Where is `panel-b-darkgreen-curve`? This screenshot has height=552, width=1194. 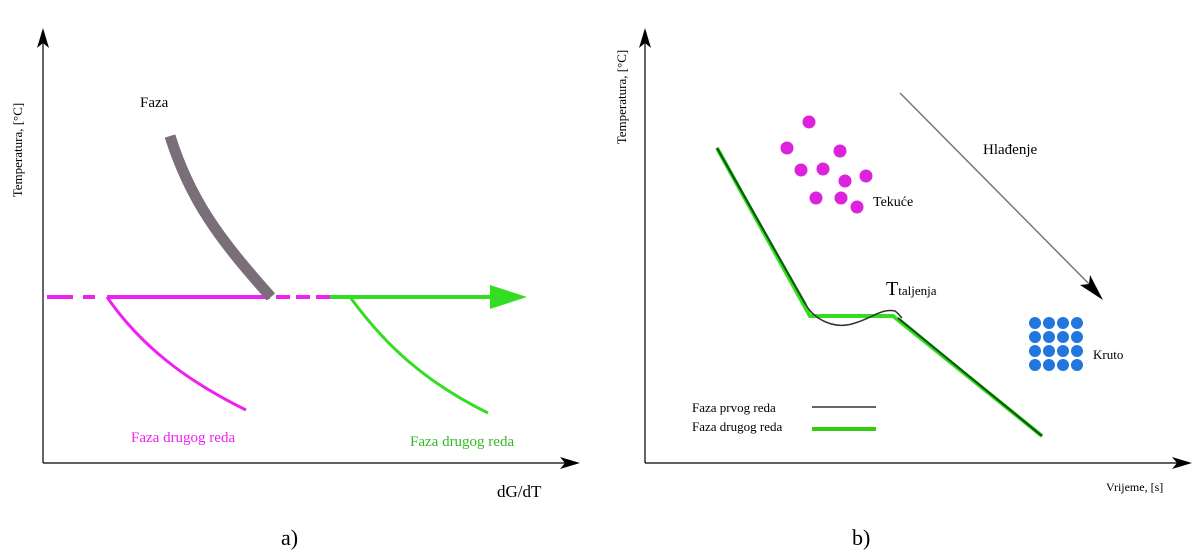 panel-b-darkgreen-curve is located at coordinates (879, 292).